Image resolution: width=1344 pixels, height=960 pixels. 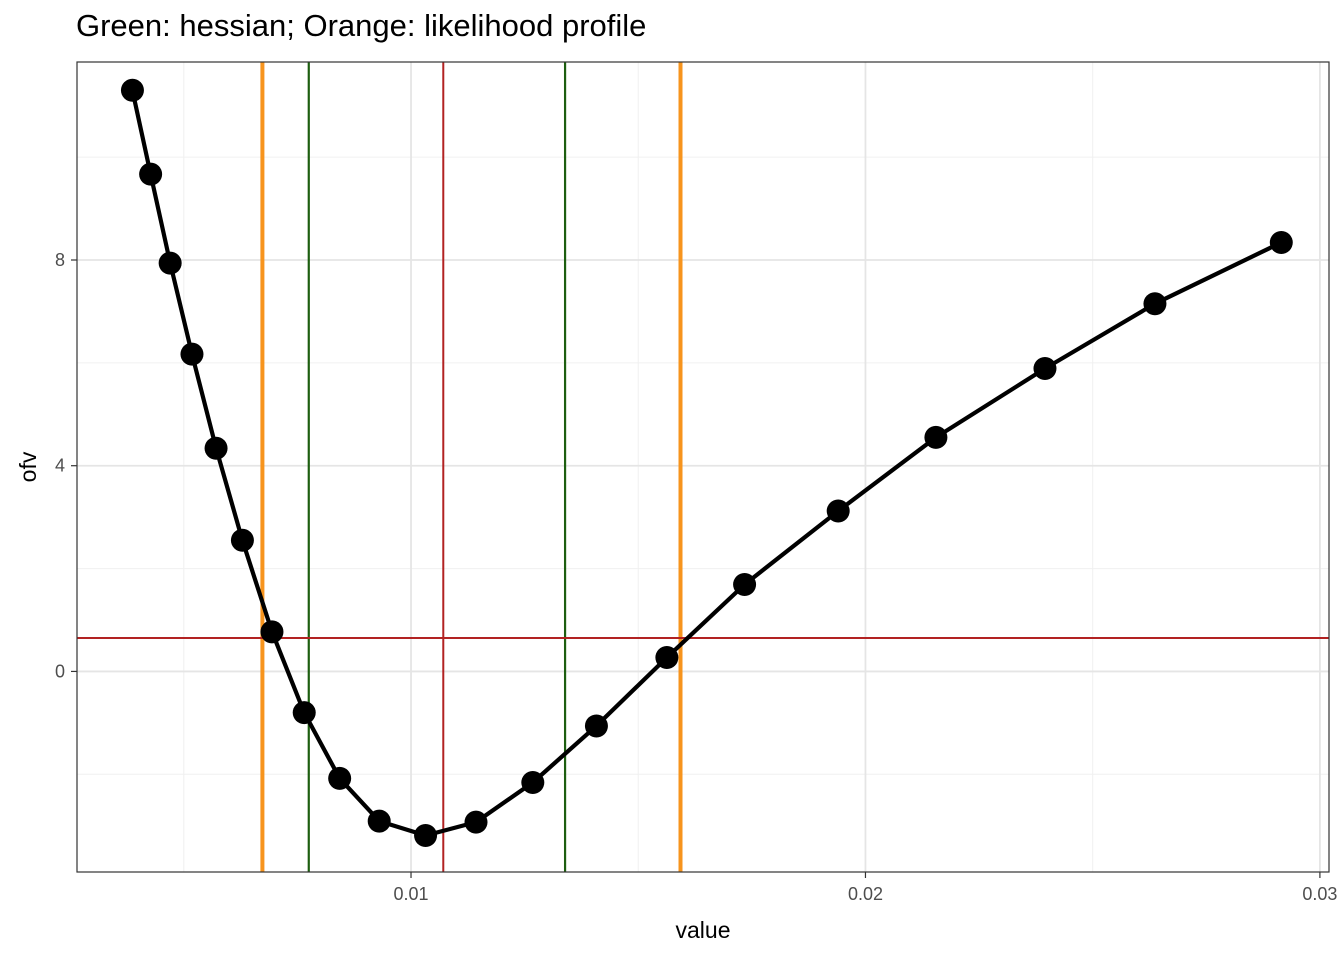 What do you see at coordinates (703, 930) in the screenshot?
I see `x-axis-title: value` at bounding box center [703, 930].